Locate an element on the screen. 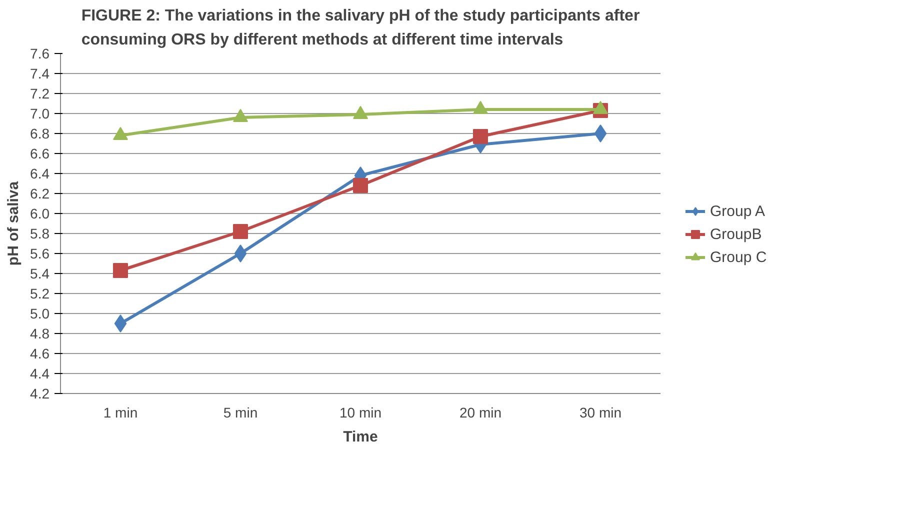  y-tick-label: 7.0 is located at coordinates (40, 114).